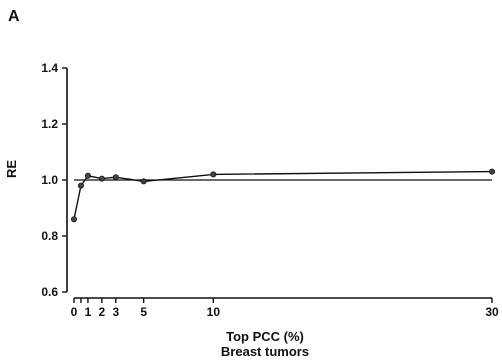  Describe the element at coordinates (49, 124) in the screenshot. I see `y-tick-label: 1.2` at that location.